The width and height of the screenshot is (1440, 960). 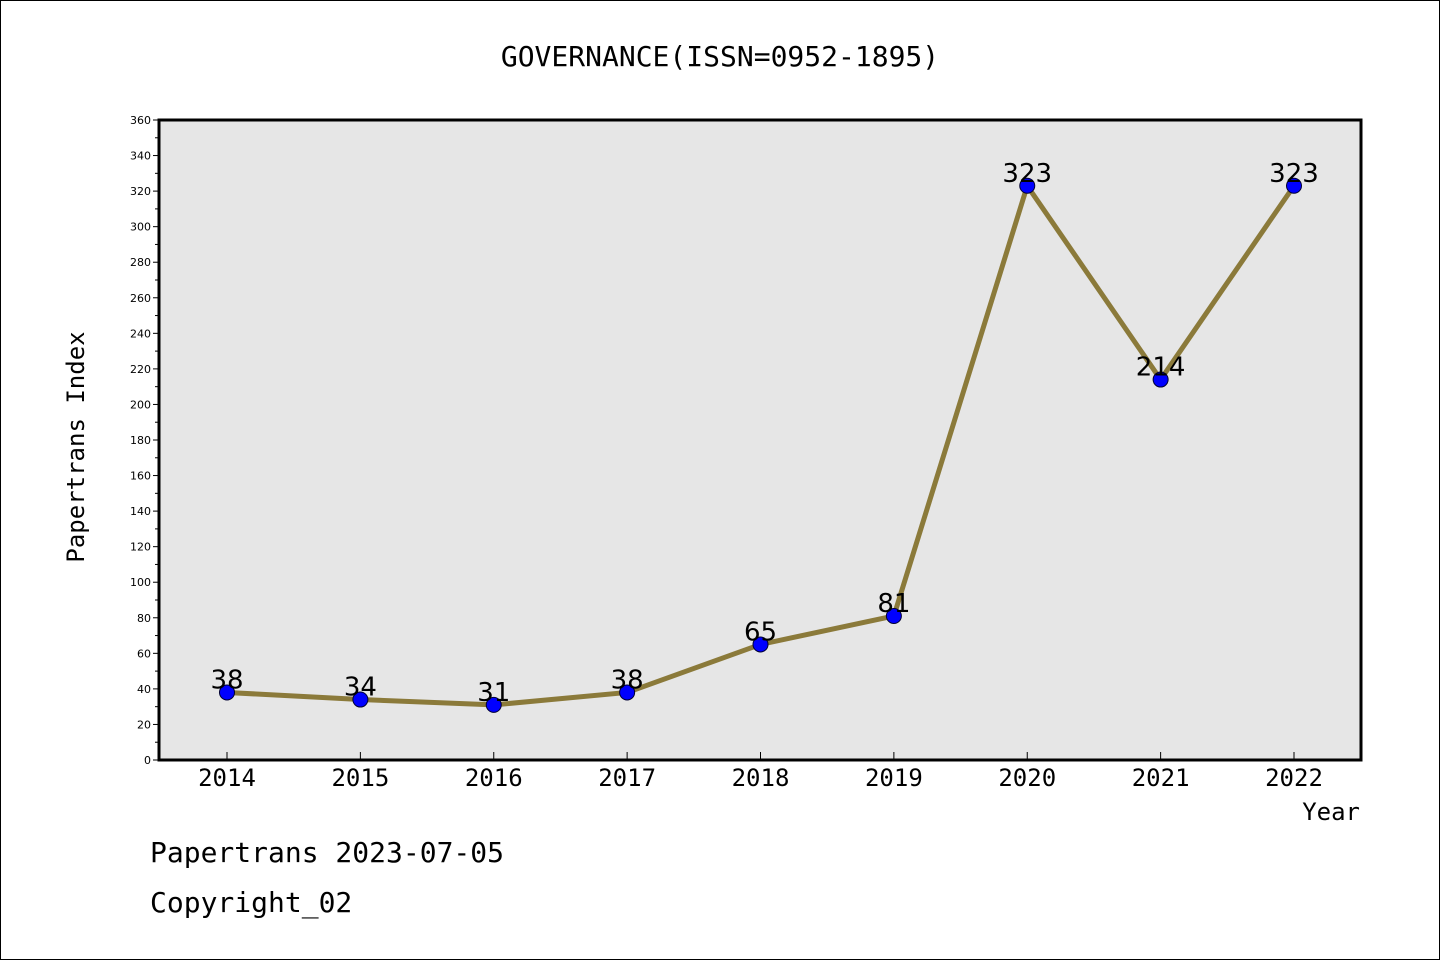 I want to click on y-tick-label: 240, so click(x=140, y=333).